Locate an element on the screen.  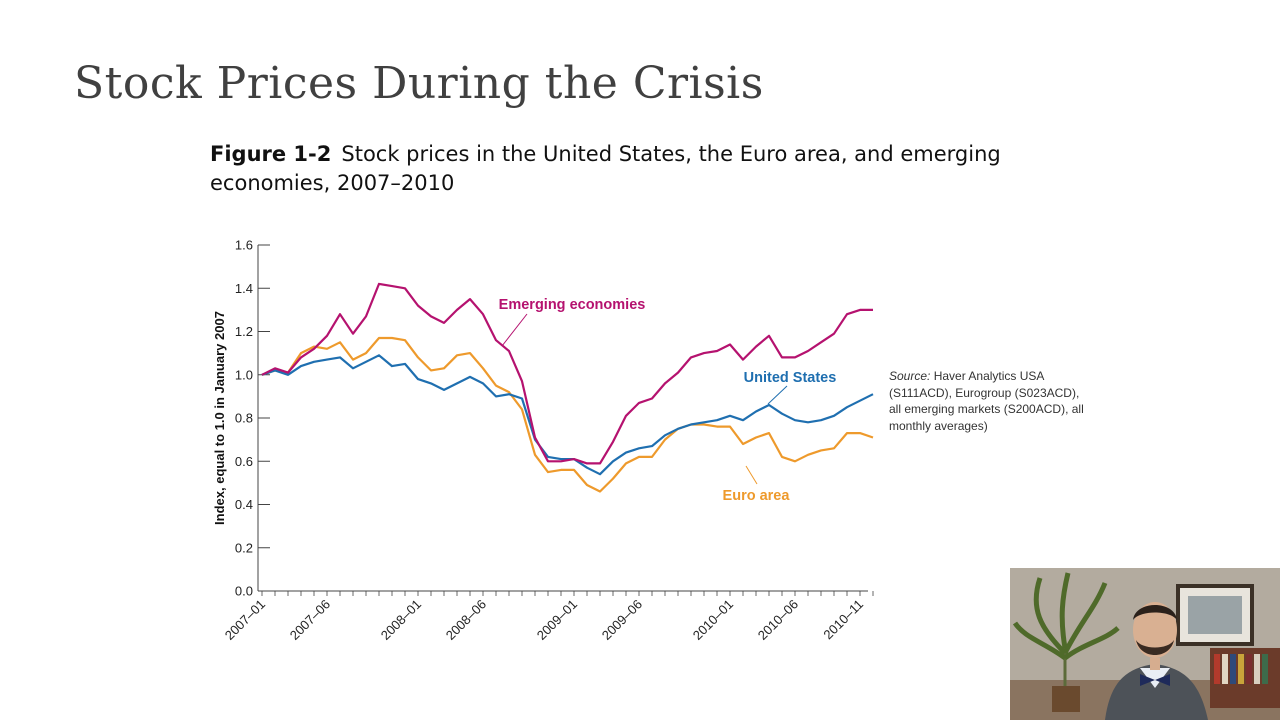
presenter-webcam is located at coordinates (1145, 644).